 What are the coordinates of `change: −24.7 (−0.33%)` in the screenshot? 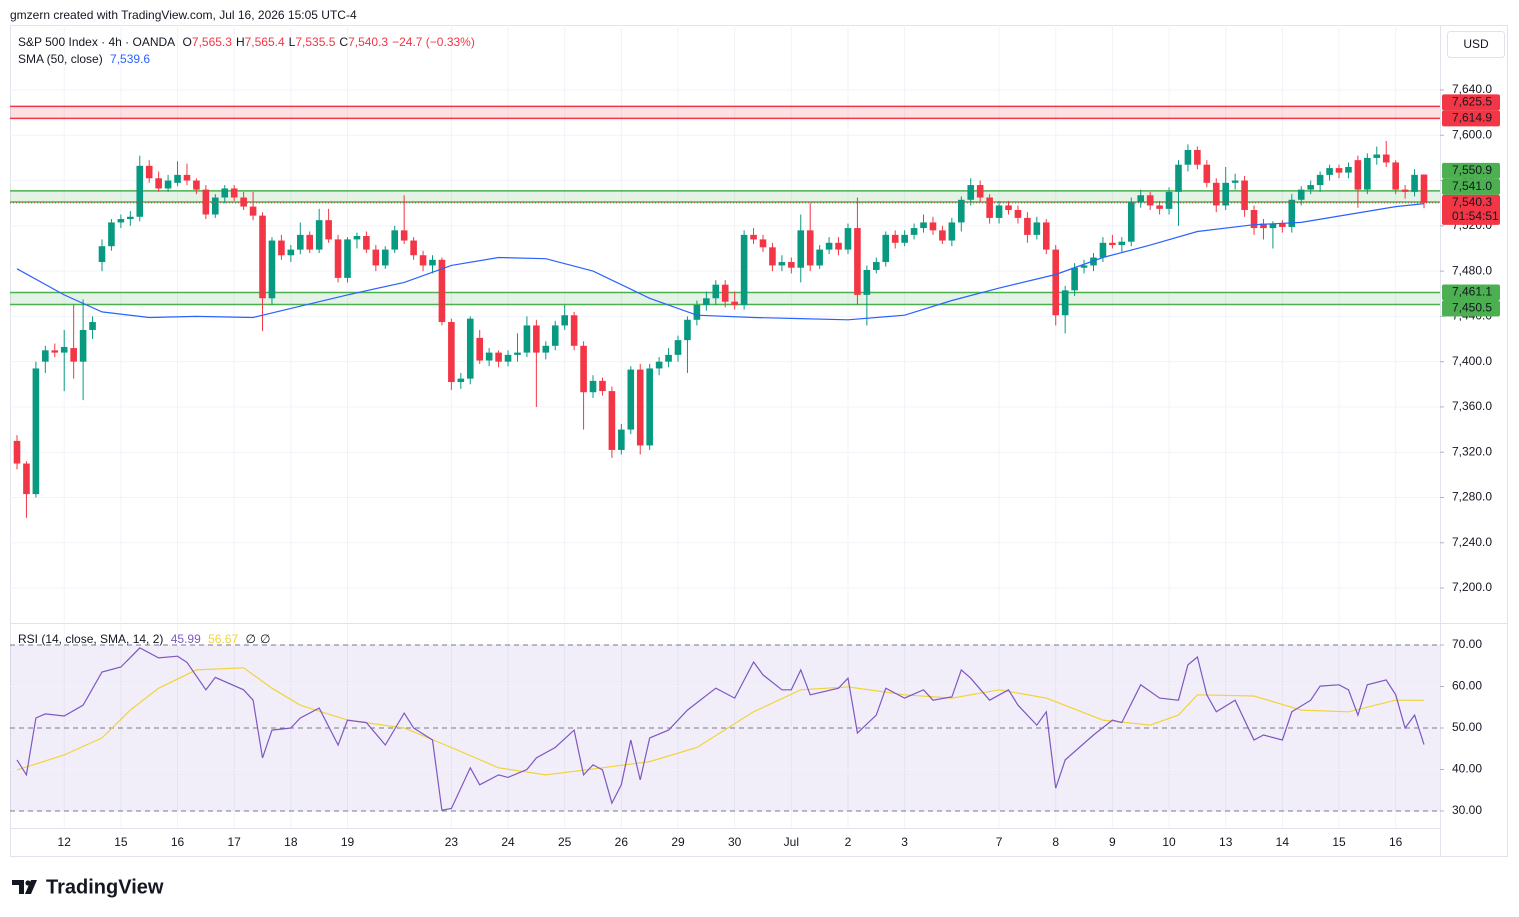 It's located at (433, 42).